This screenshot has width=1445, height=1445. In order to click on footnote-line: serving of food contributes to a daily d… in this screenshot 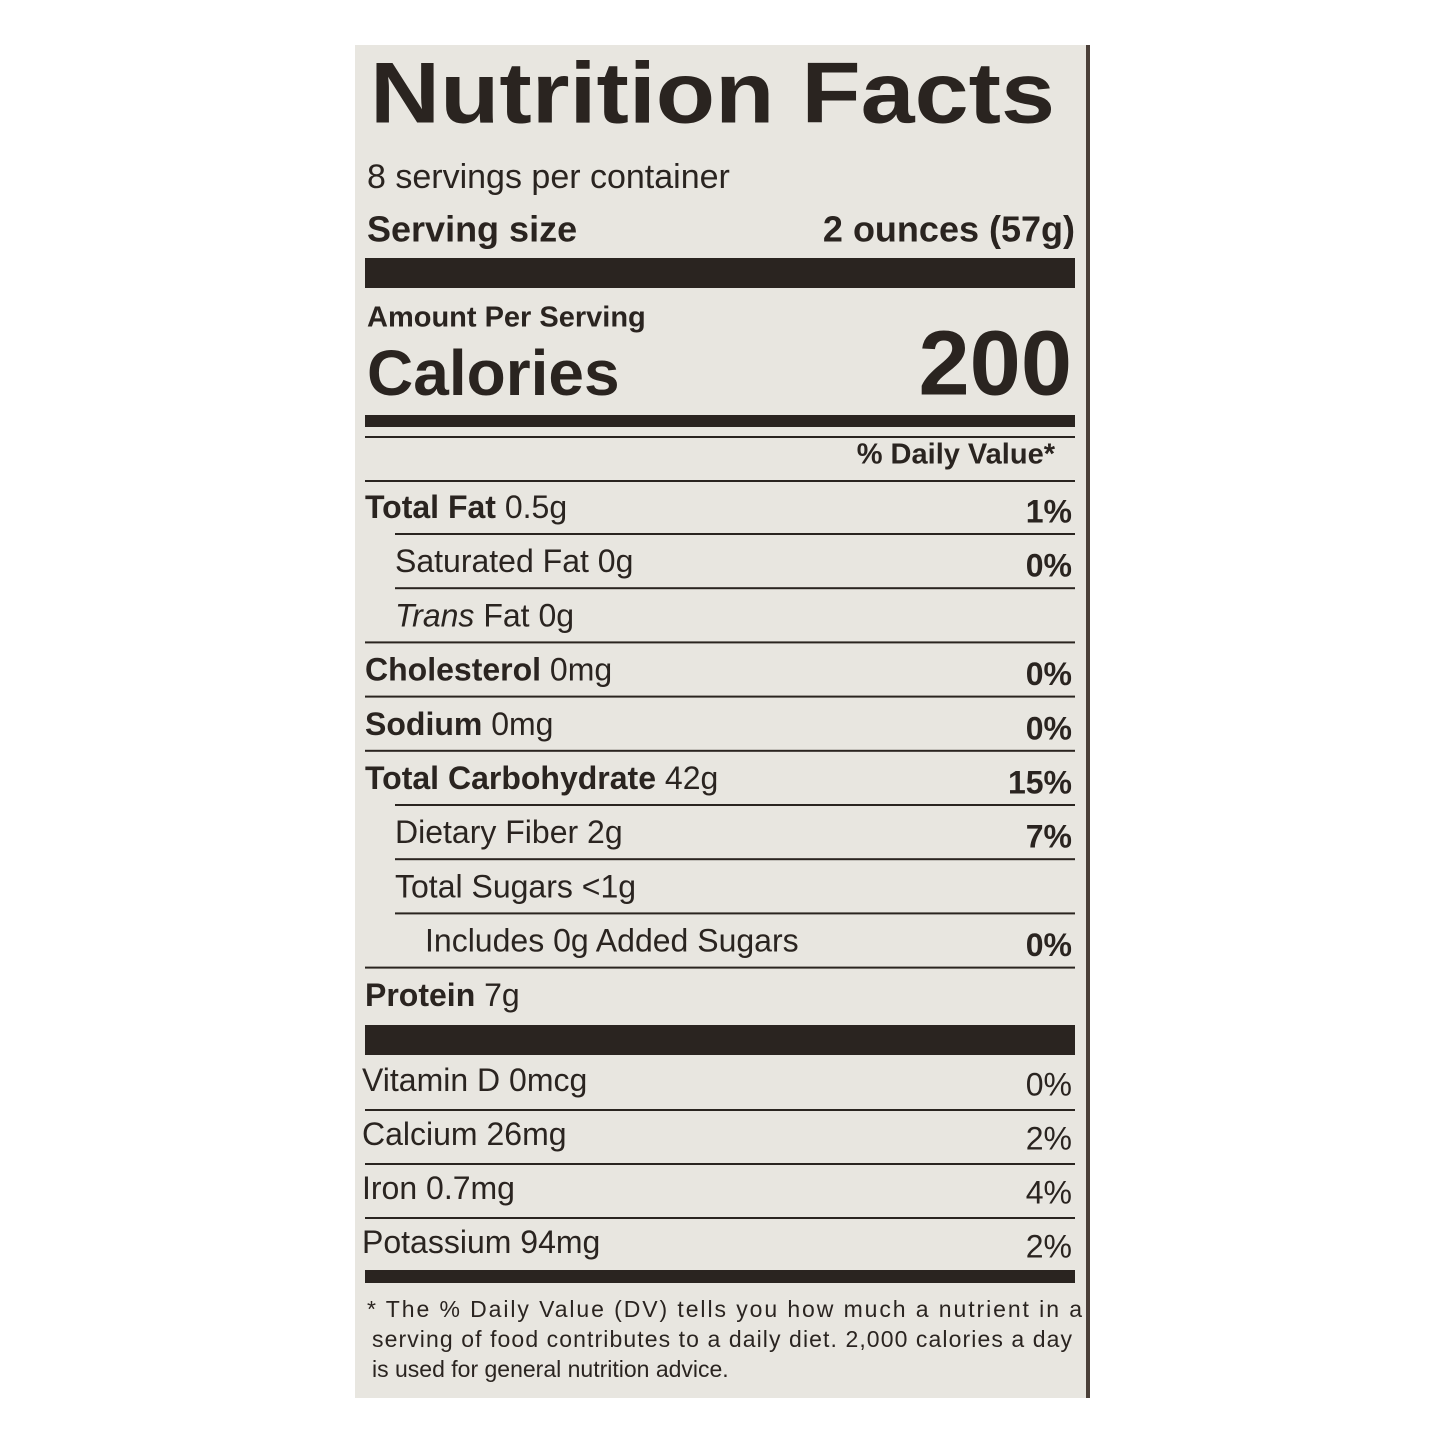, I will do `click(722, 1339)`.